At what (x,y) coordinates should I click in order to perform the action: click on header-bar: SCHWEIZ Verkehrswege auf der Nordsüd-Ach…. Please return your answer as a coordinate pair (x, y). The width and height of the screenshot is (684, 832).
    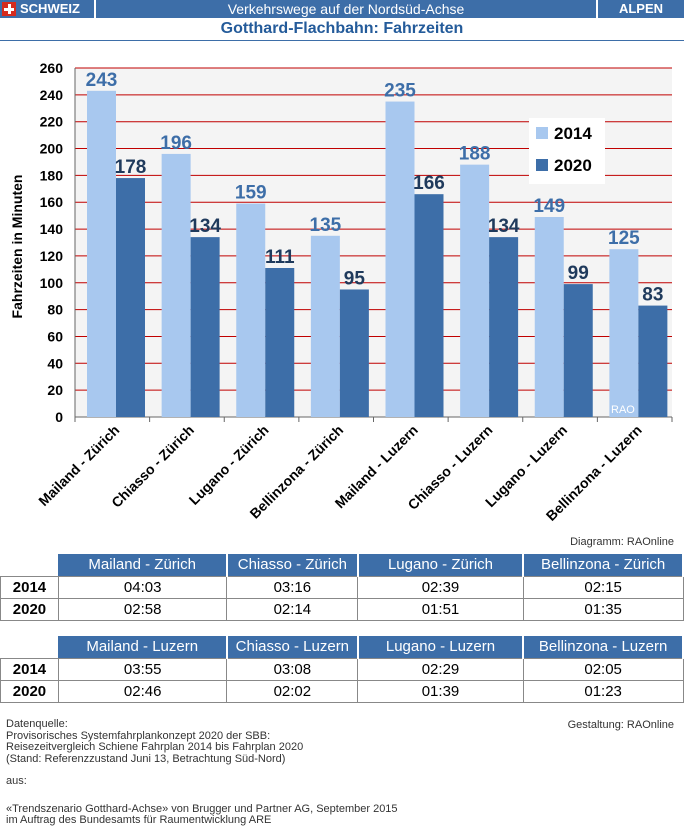
    Looking at the image, I should click on (342, 9).